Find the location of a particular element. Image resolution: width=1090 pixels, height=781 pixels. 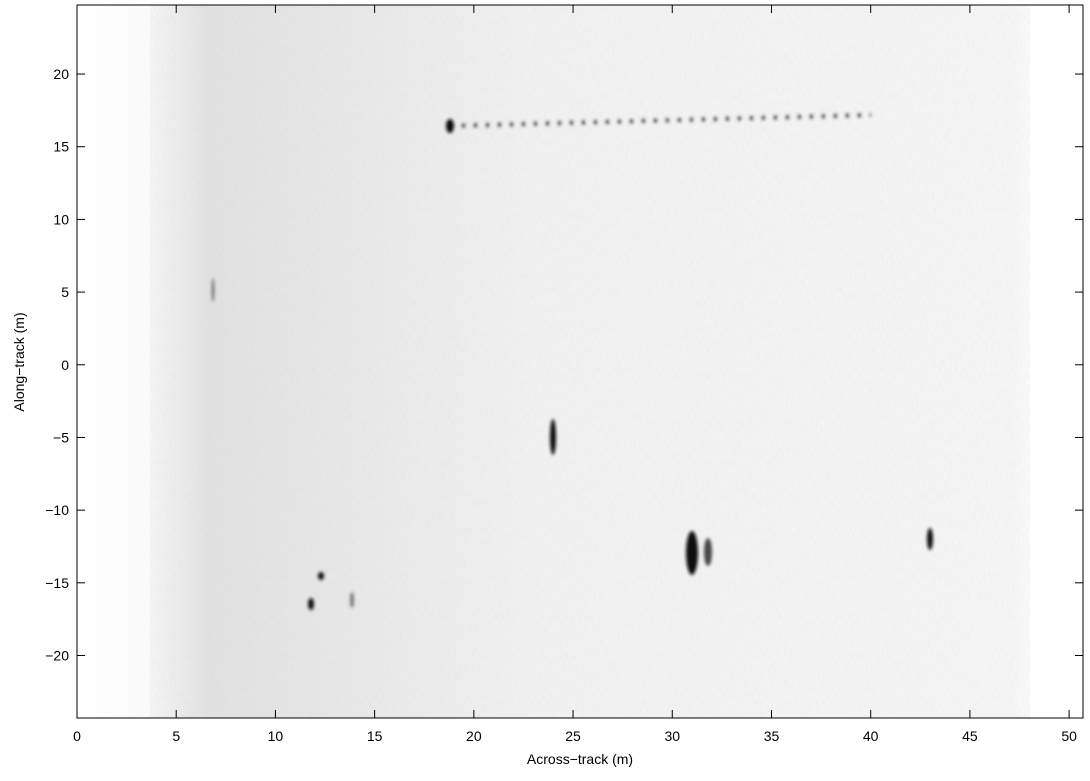

y-tick-label: 0 is located at coordinates (65, 365).